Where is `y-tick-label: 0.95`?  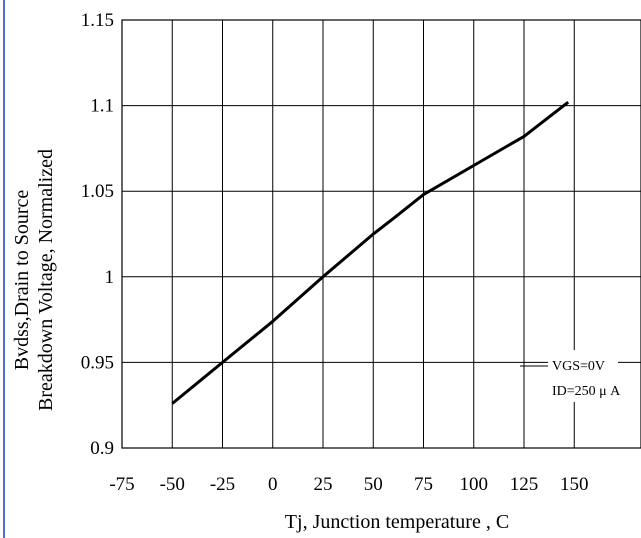
y-tick-label: 0.95 is located at coordinates (97, 362).